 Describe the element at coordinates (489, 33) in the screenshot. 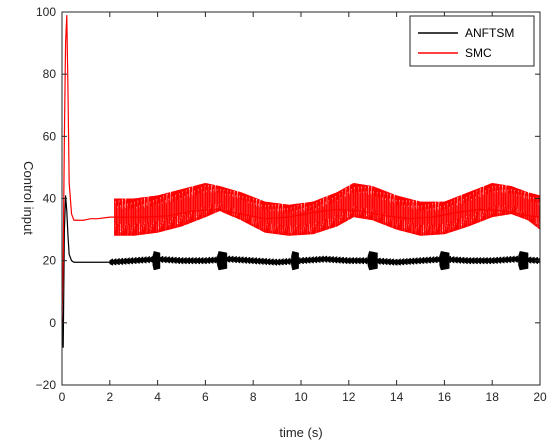

I see `legend-label-anftsm: ANFTSM` at that location.